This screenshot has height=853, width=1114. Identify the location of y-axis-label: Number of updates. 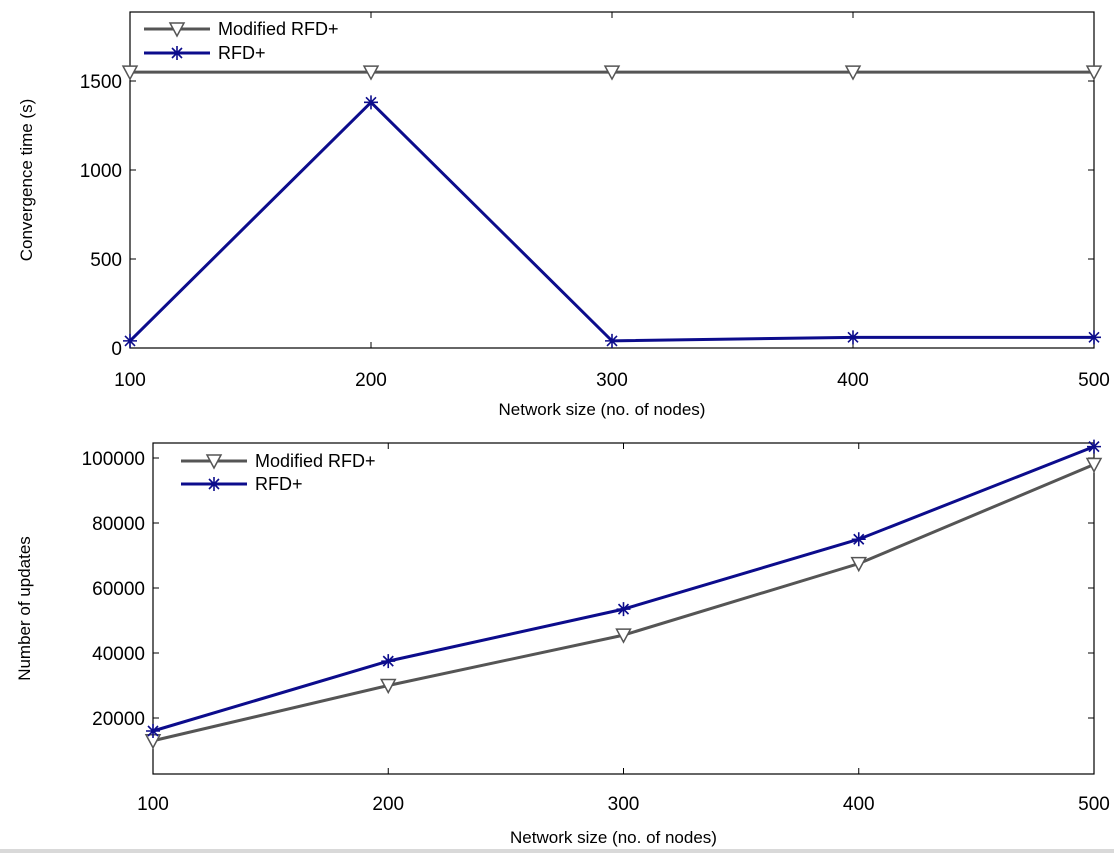
(24, 608).